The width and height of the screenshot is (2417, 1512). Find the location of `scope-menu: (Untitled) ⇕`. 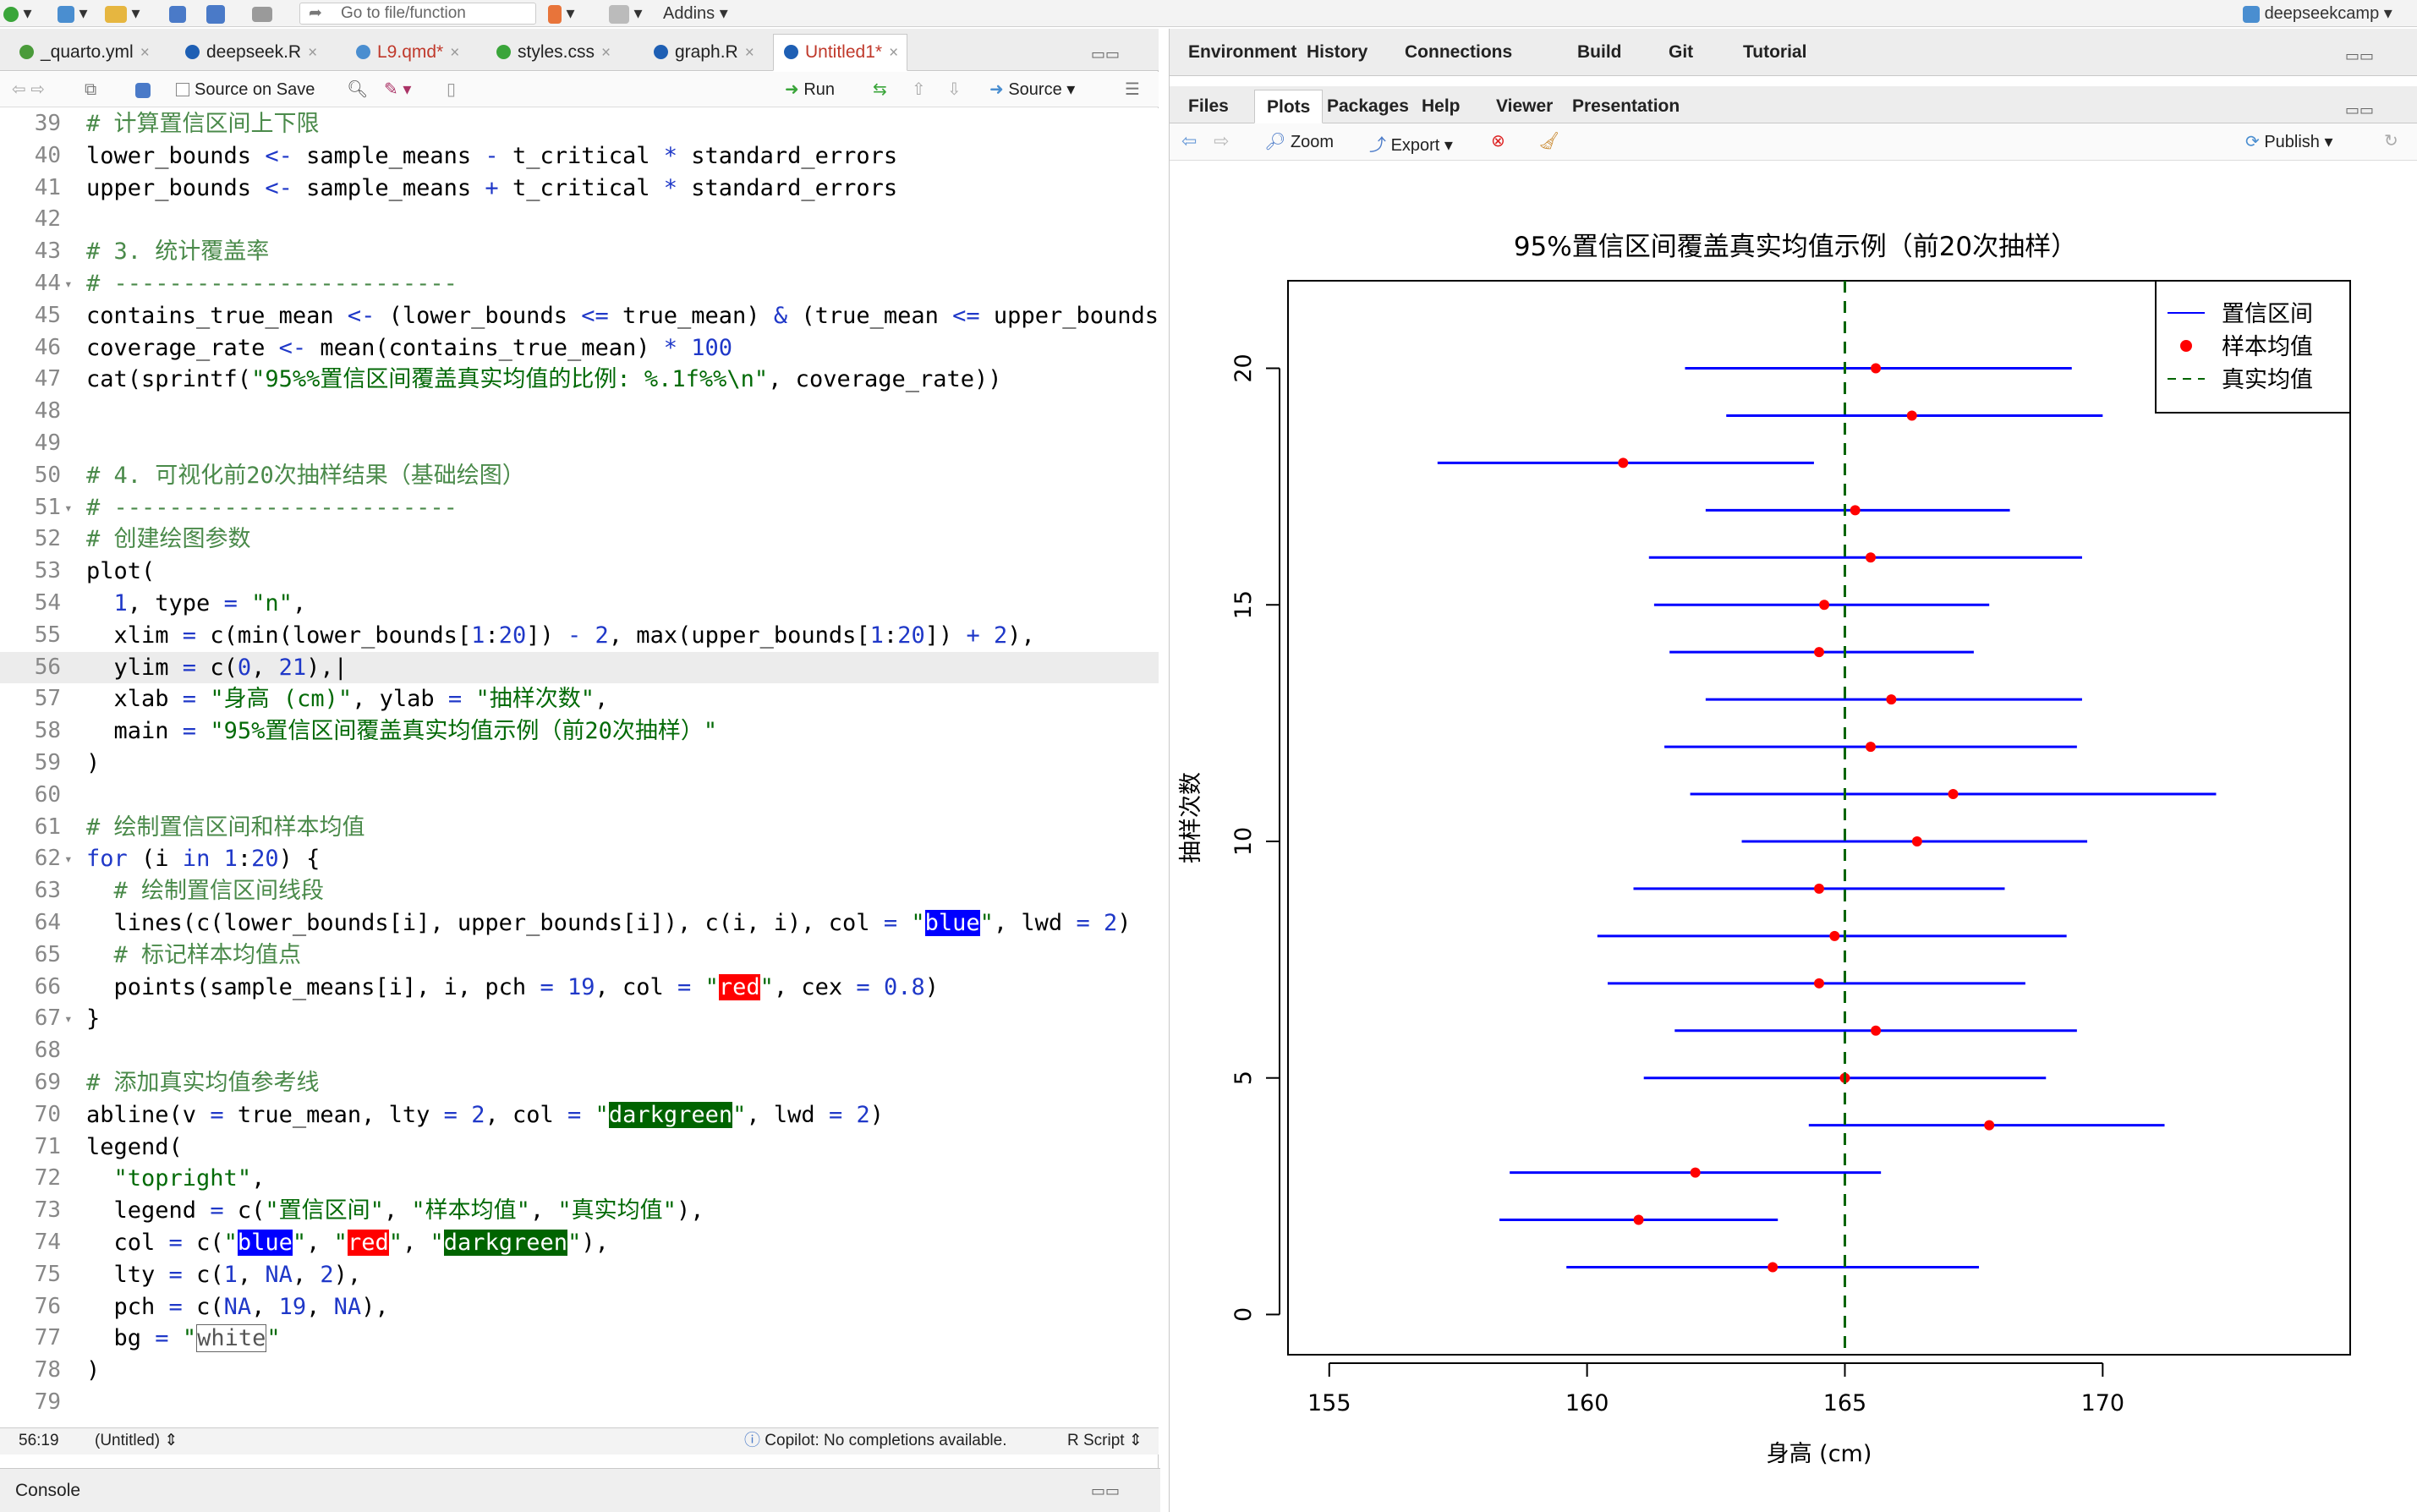

scope-menu: (Untitled) ⇕ is located at coordinates (136, 1440).